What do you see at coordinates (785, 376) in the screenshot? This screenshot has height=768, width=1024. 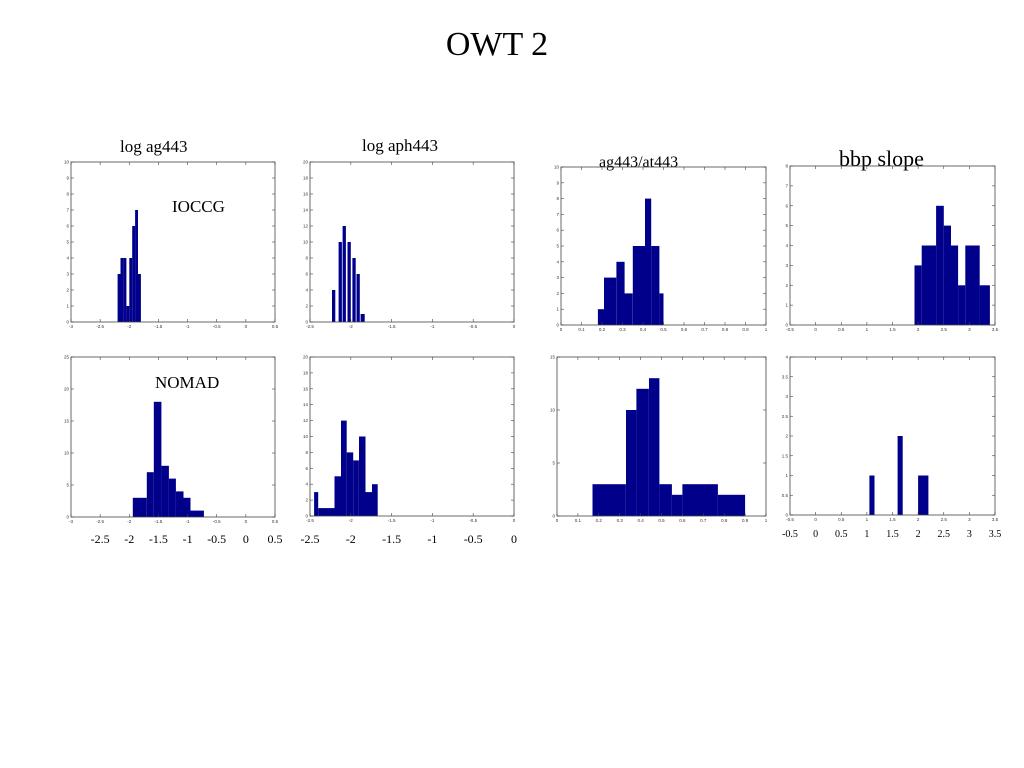 I see `y-tick-label: 3.5` at bounding box center [785, 376].